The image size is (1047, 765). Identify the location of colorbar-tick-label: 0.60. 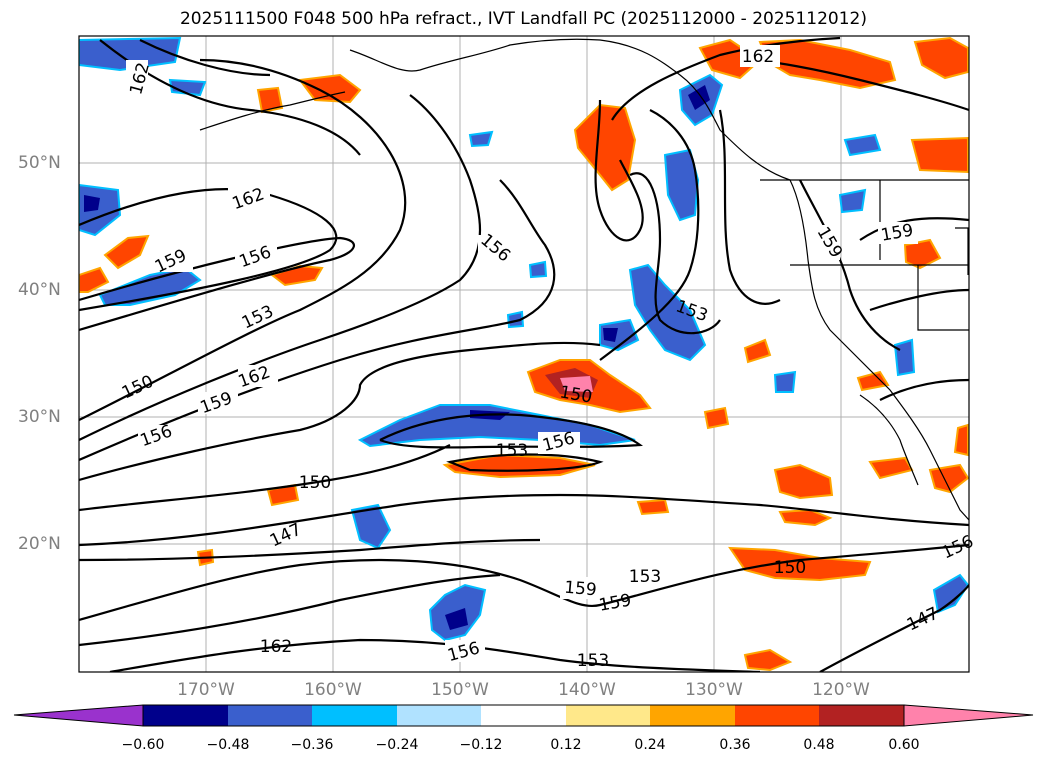
(904, 745).